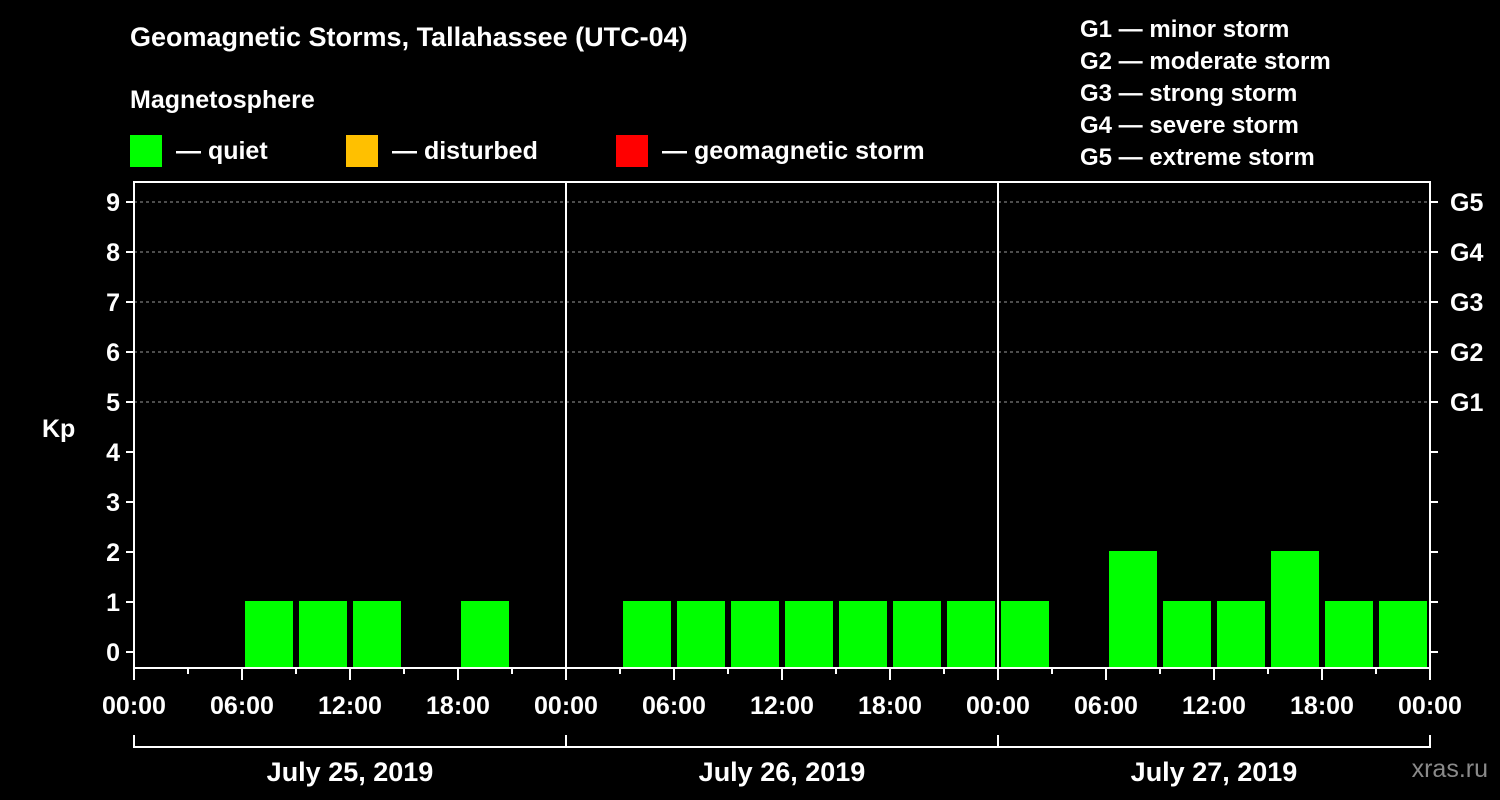  What do you see at coordinates (222, 150) in the screenshot?
I see `legend-label-quiet: — quiet` at bounding box center [222, 150].